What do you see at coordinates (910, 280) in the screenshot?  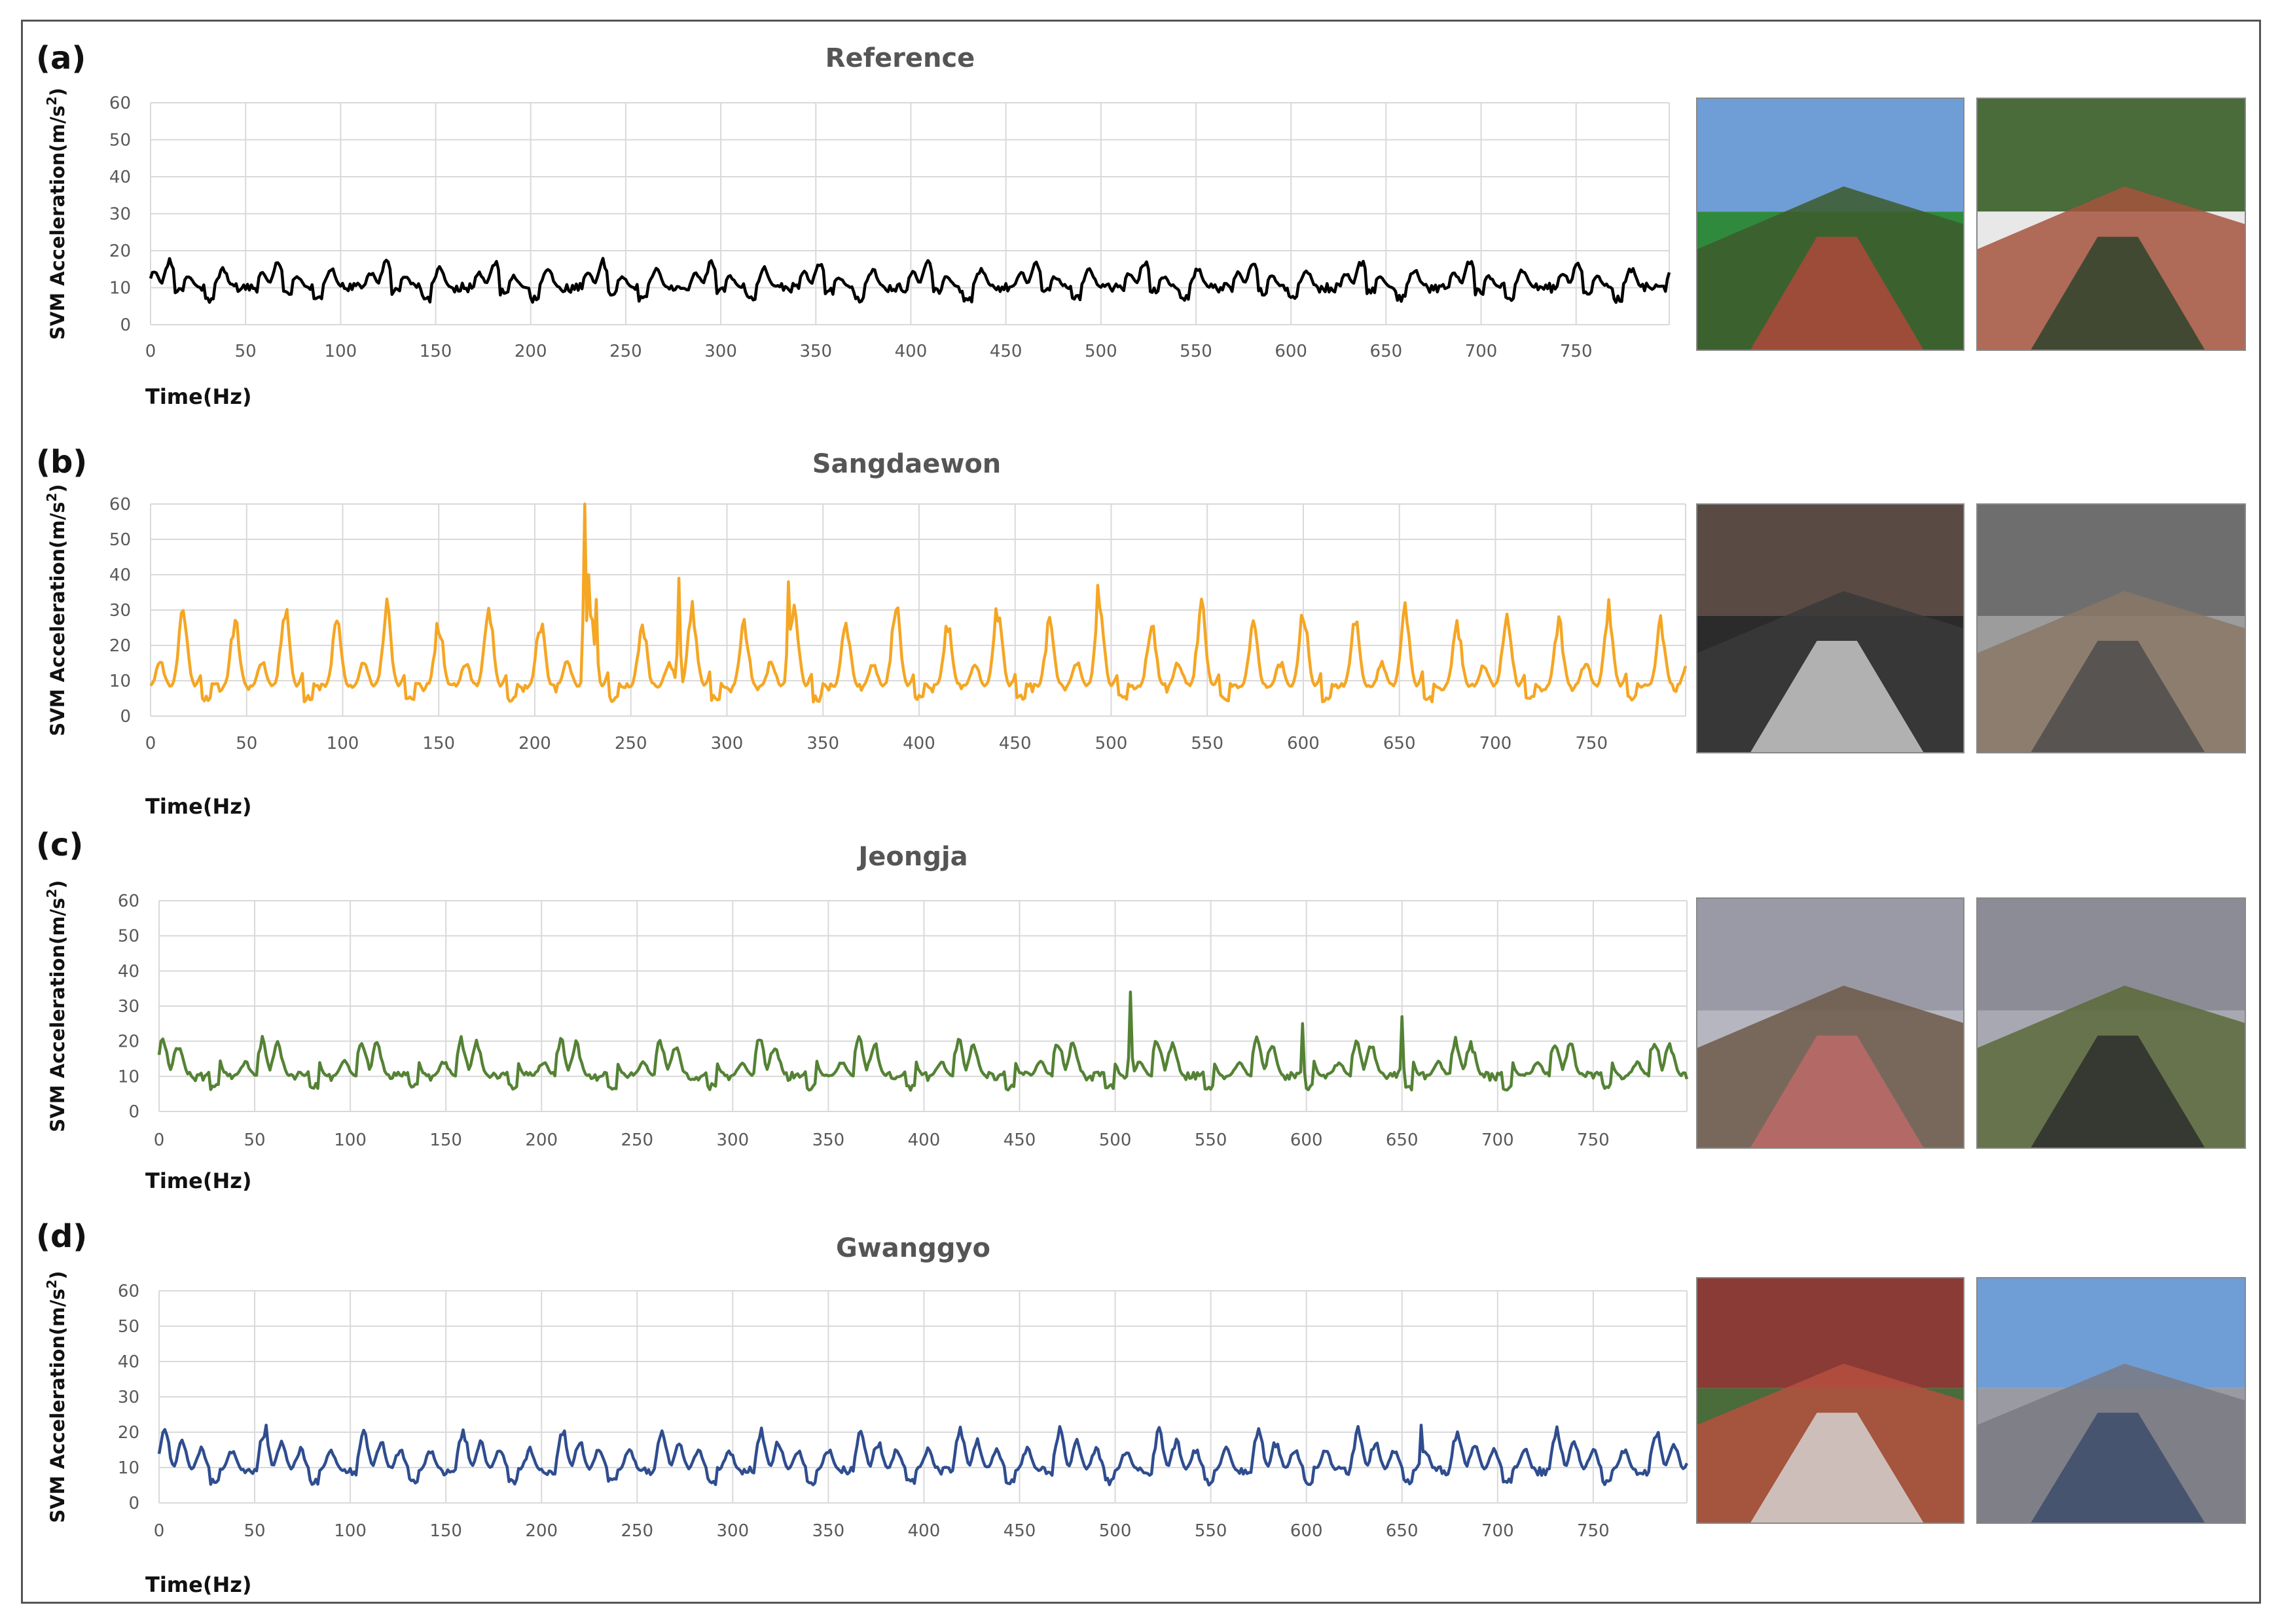 I see `series-line` at bounding box center [910, 280].